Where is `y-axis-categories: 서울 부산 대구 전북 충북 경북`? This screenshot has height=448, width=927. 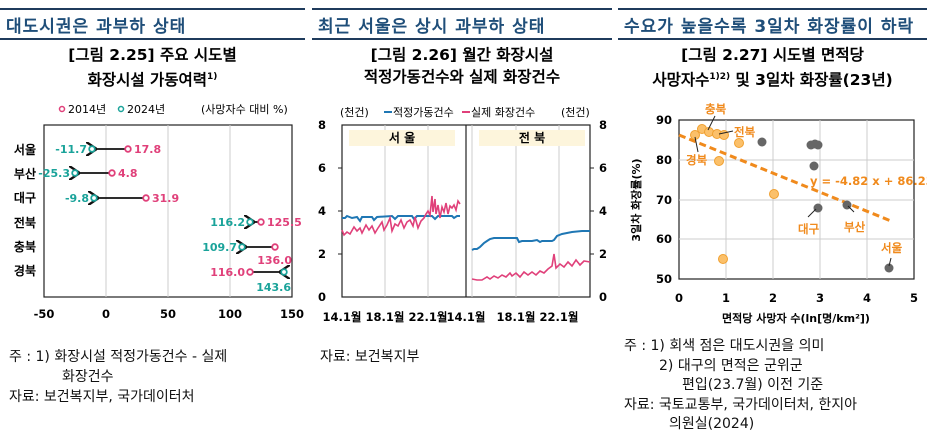 y-axis-categories: 서울 부산 대구 전북 충북 경북 is located at coordinates (25, 210).